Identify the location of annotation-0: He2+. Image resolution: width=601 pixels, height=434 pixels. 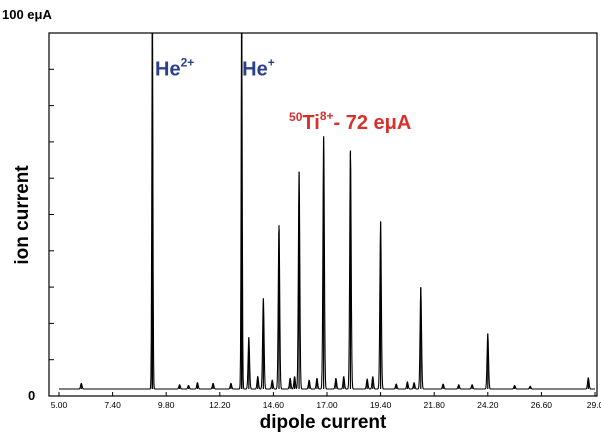
(174, 68).